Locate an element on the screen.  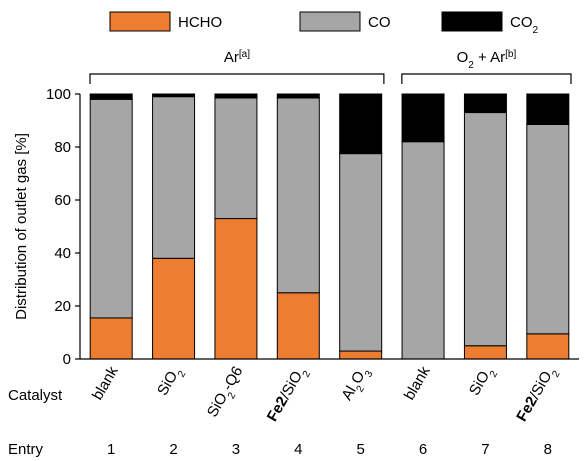
catalyst-label-3: SiO2-Q6 is located at coordinates (227, 393).